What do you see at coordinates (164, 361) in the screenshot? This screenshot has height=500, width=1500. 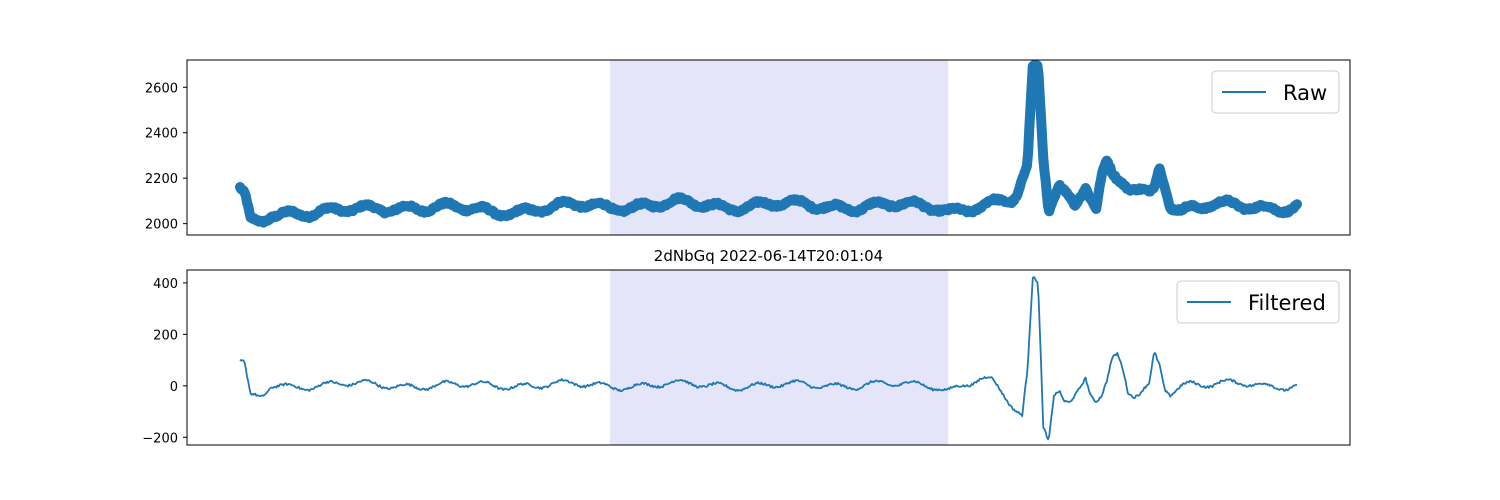 I see `filtered-y-ticks: −200 0 200 400` at bounding box center [164, 361].